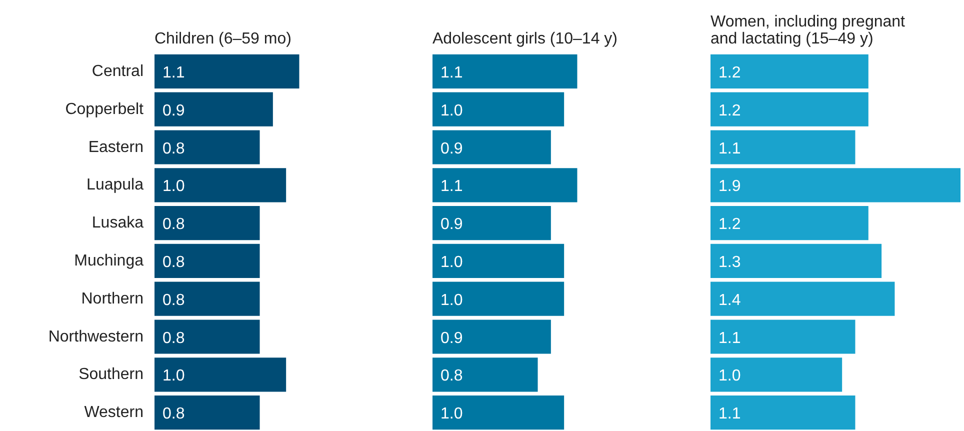  Describe the element at coordinates (808, 31) in the screenshot. I see `chart-title: Women, including pregnant and lactating (15–49 y)` at that location.